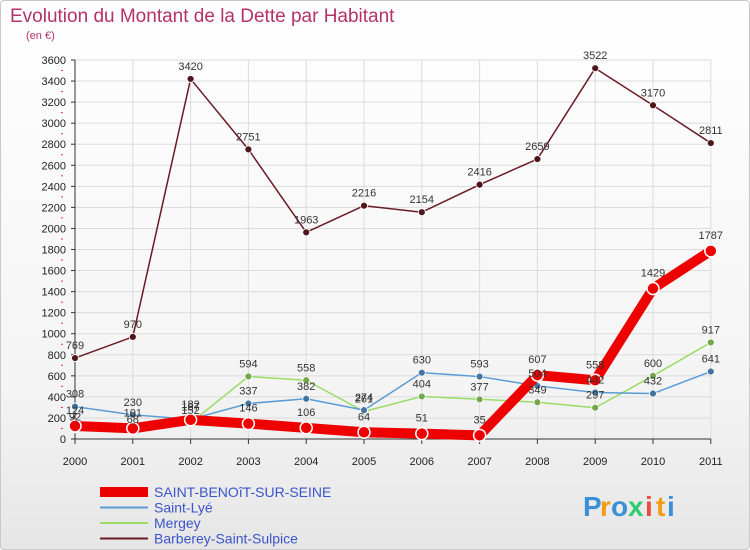 The width and height of the screenshot is (750, 550). What do you see at coordinates (57, 377) in the screenshot?
I see `y-tick-label: 600` at bounding box center [57, 377].